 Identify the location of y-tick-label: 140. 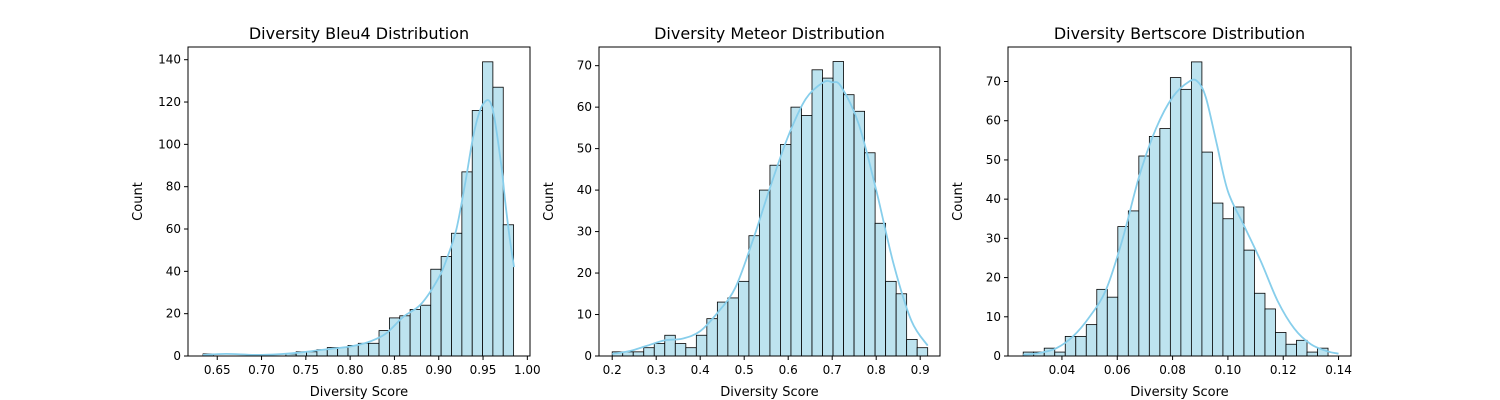
(169, 60).